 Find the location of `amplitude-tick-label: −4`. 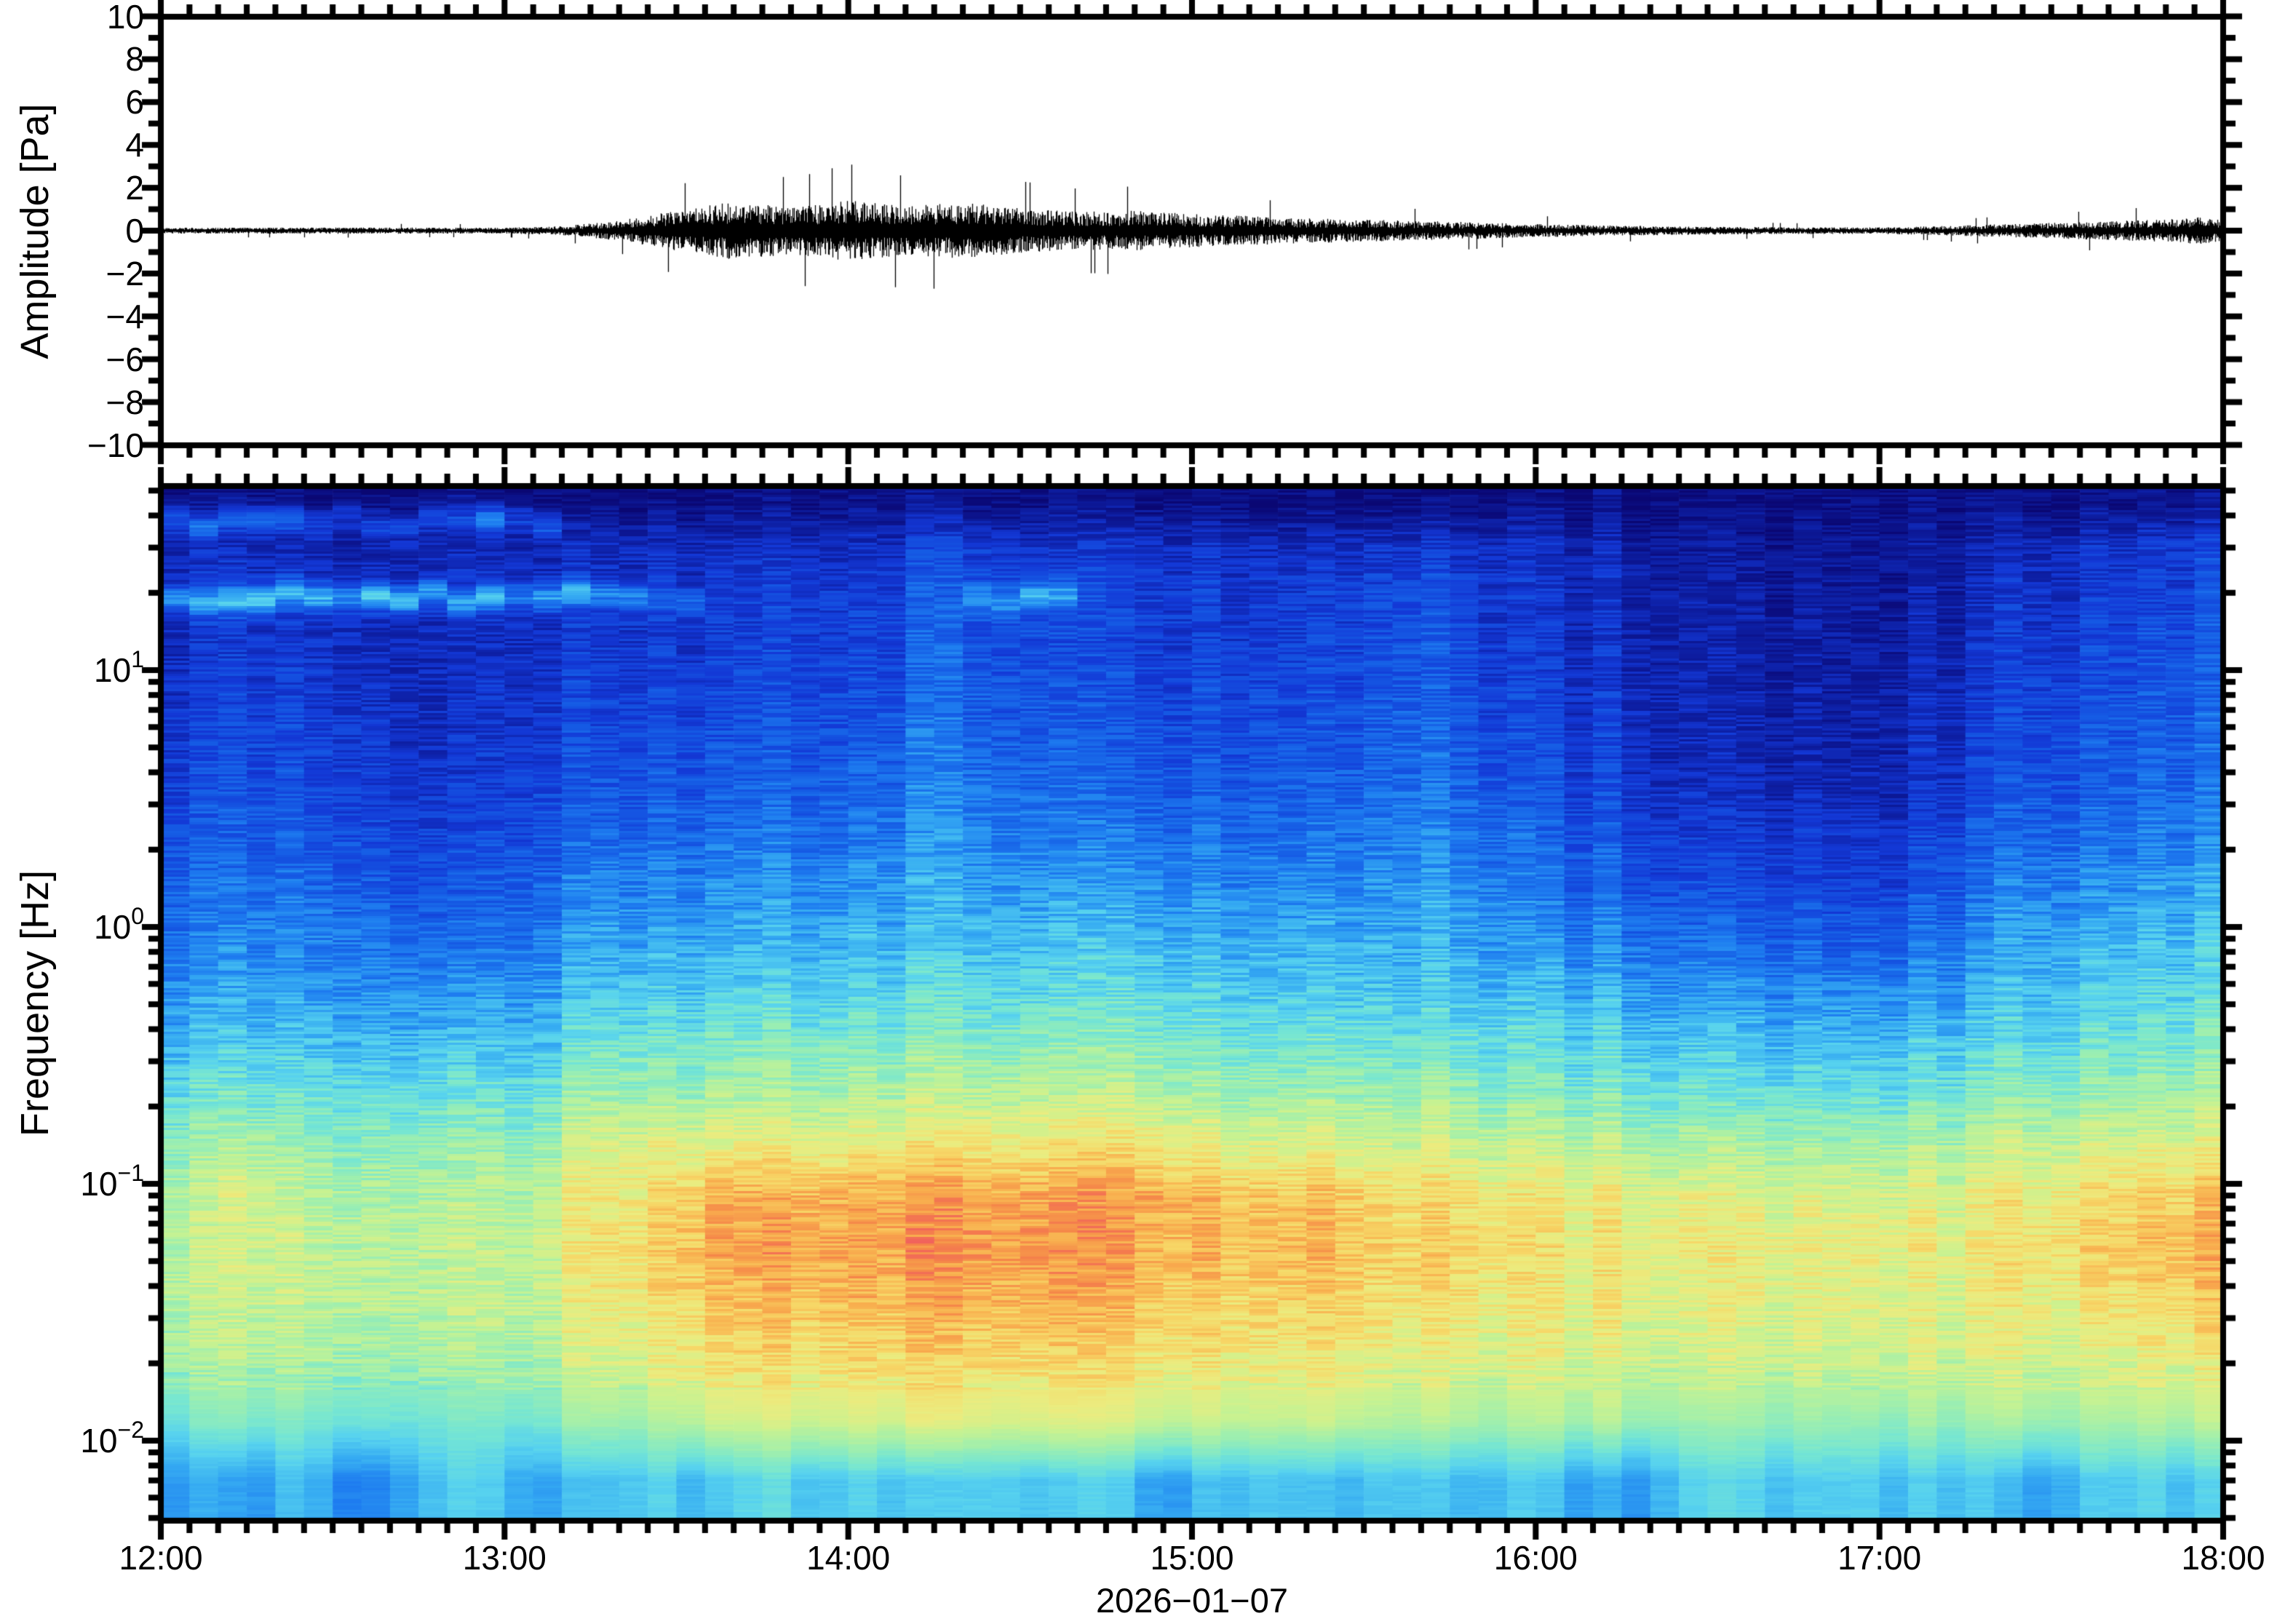

amplitude-tick-label: −4 is located at coordinates (125, 316).